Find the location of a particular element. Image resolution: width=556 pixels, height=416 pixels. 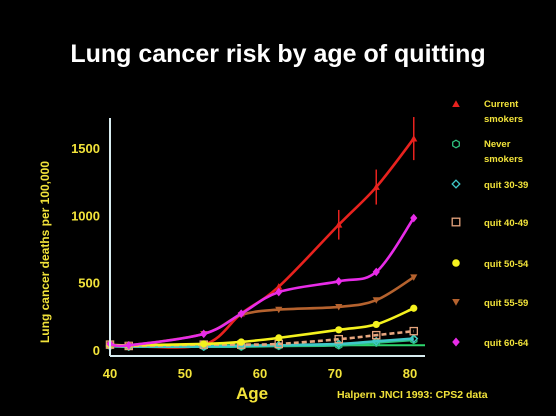

legend-item: quit 55-59 is located at coordinates (490, 303).